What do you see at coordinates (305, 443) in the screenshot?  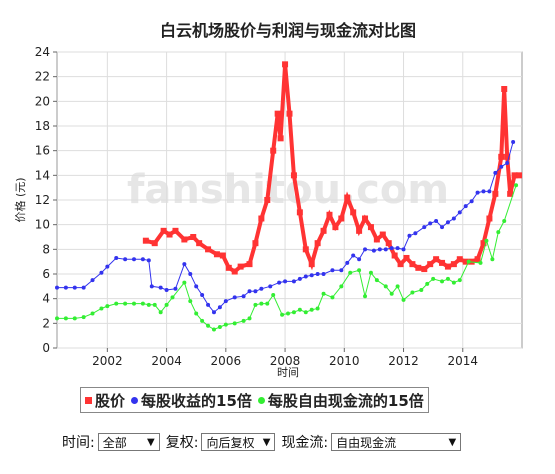 I see `control-label: 现金流:` at bounding box center [305, 443].